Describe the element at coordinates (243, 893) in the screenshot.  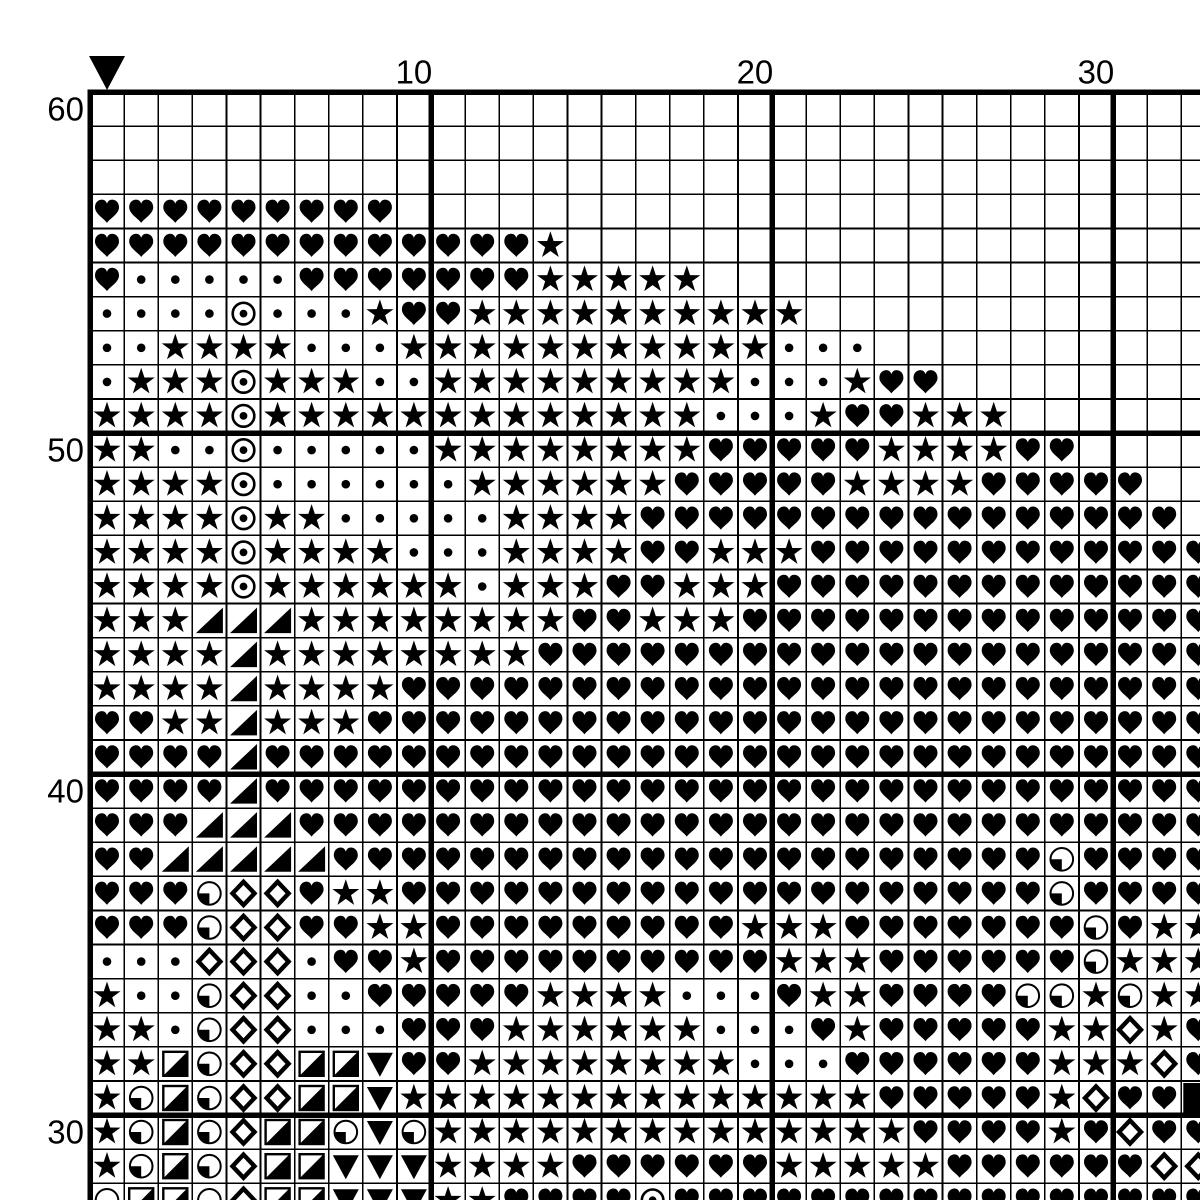
I see `diamond-outline-symbol` at that location.